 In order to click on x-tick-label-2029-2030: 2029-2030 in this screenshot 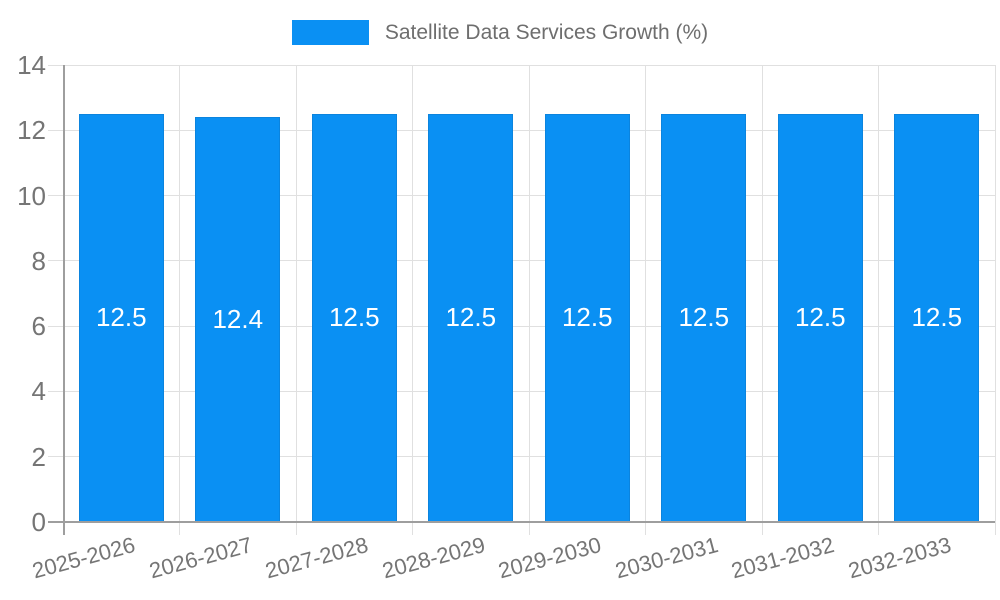, I will do `click(549, 558)`.